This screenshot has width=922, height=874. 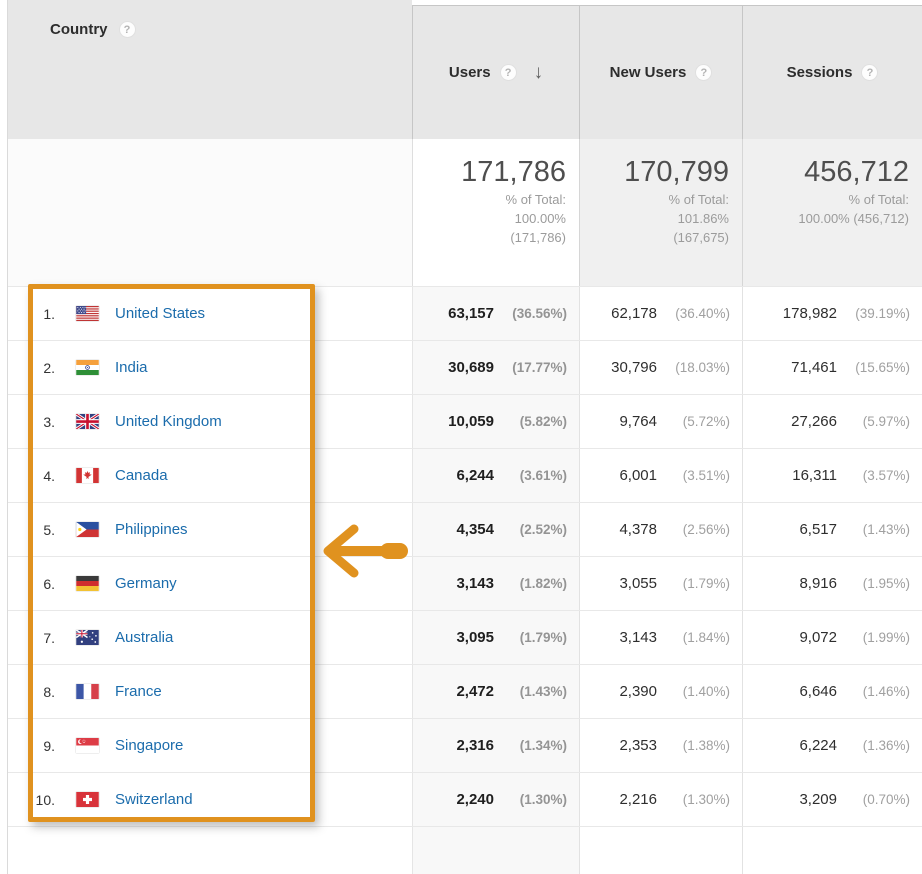 I want to click on new-users-percent: (1.38%), so click(x=706, y=745).